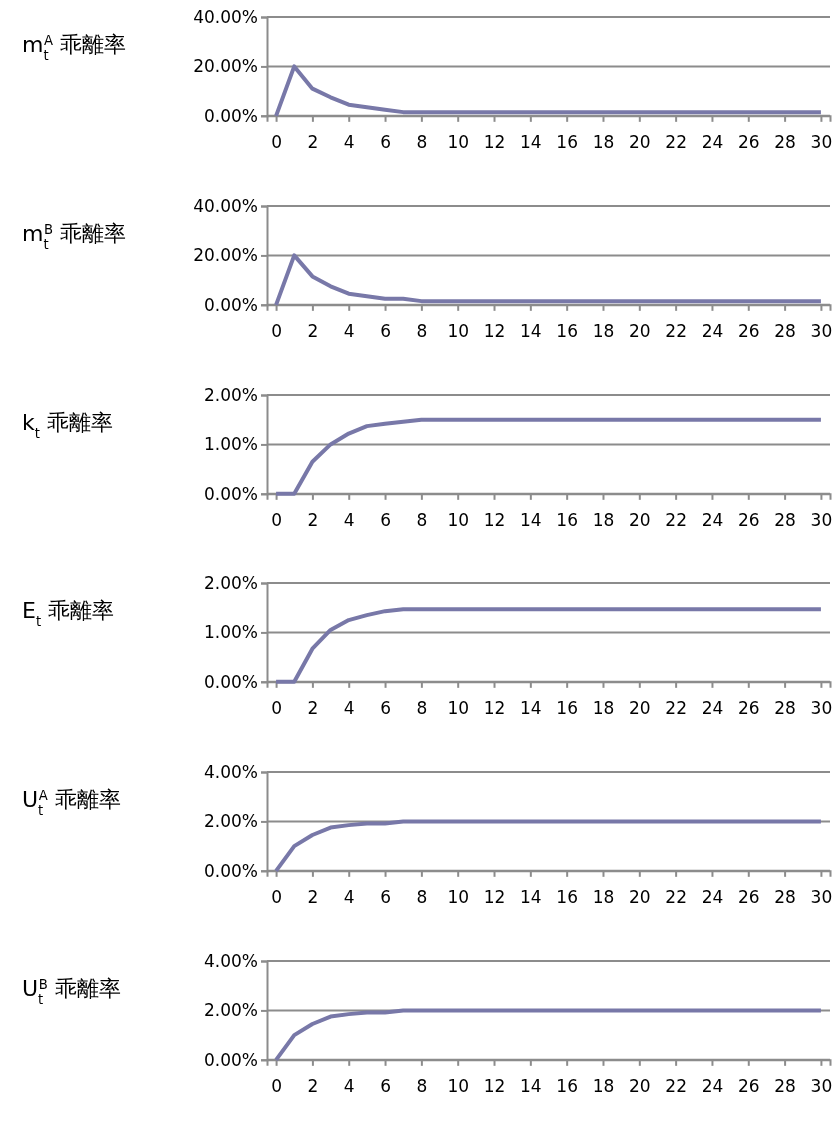  Describe the element at coordinates (74, 47) in the screenshot. I see `text: m$_{t}$$^{A}$ 乖離率` at that location.